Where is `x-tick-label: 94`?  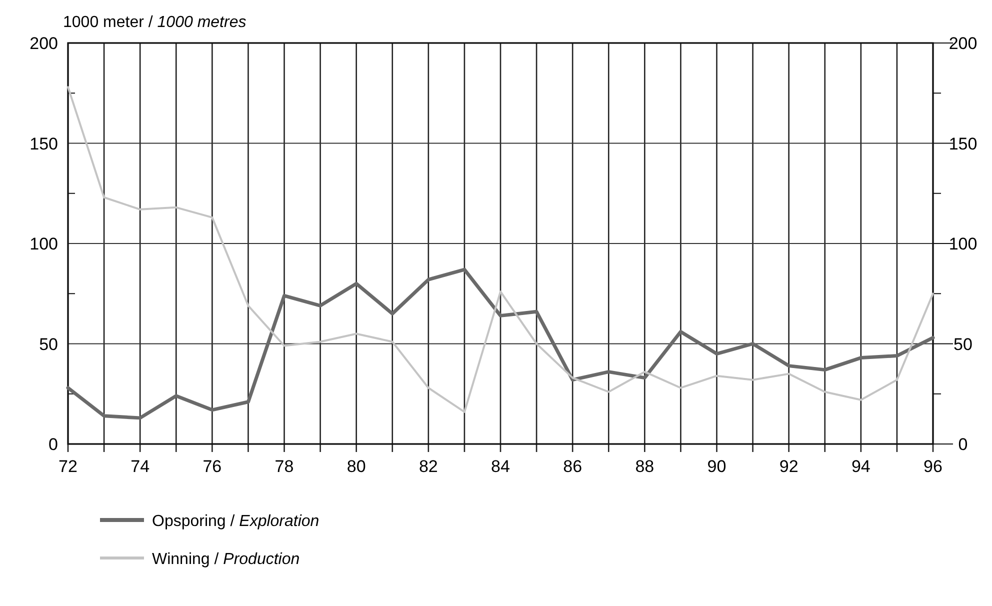
x-tick-label: 94 is located at coordinates (860, 466).